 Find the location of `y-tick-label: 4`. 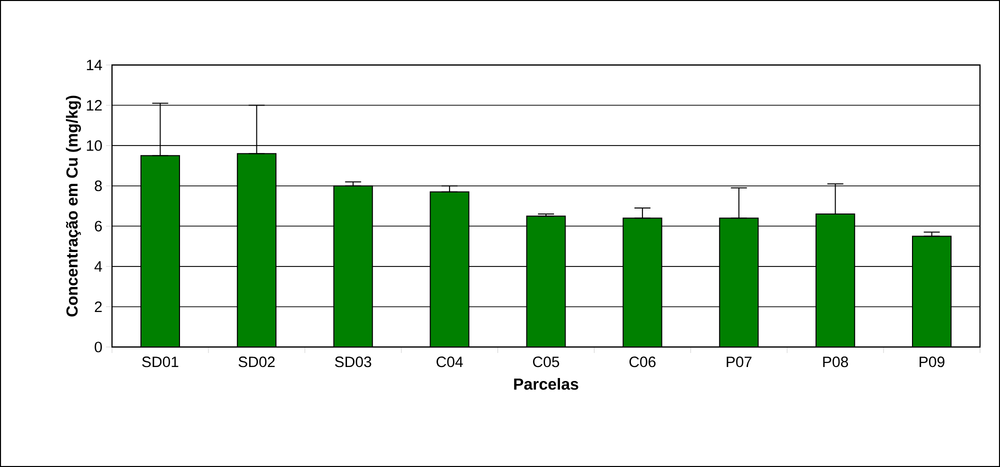

y-tick-label: 4 is located at coordinates (98, 266).